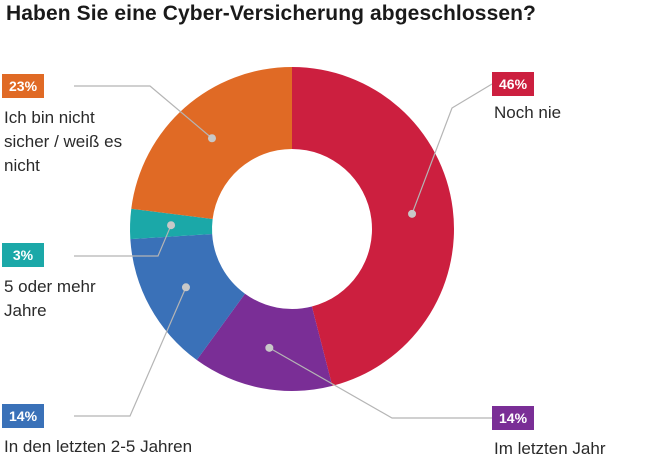  I want to click on slice-im-letzten-jahr, so click(264, 342).